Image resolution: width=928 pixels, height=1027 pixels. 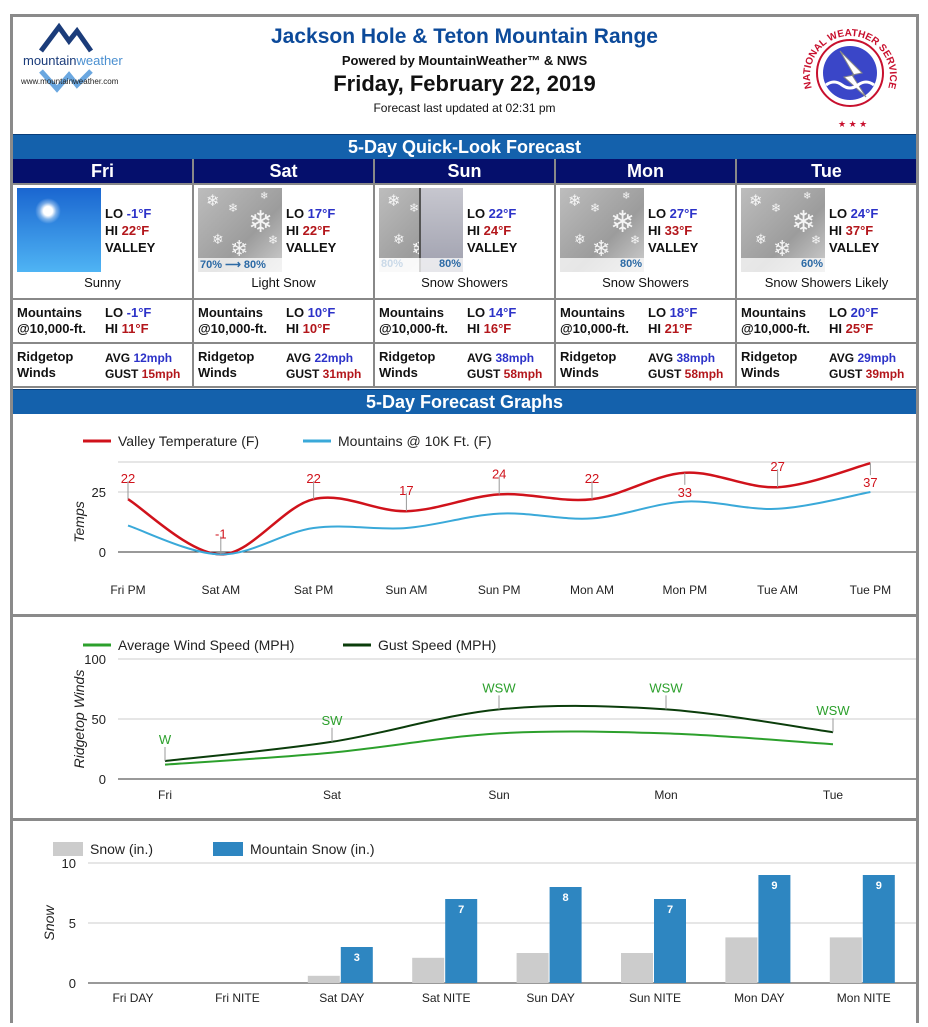 What do you see at coordinates (132, 998) in the screenshot?
I see `x-tick-label: Fri DAY` at bounding box center [132, 998].